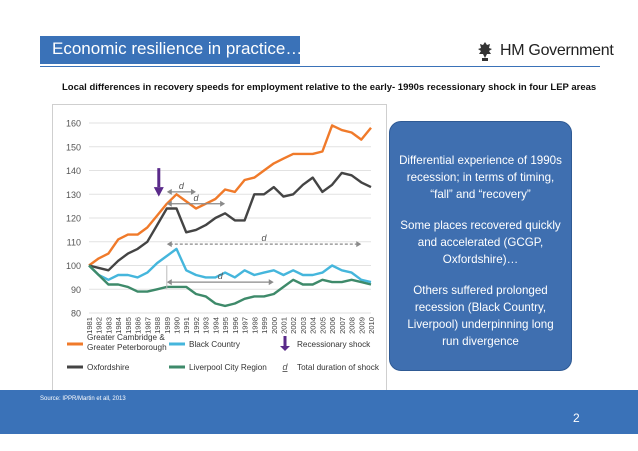 Image resolution: width=638 pixels, height=451 pixels. I want to click on legend-d-symbol: d, so click(285, 367).